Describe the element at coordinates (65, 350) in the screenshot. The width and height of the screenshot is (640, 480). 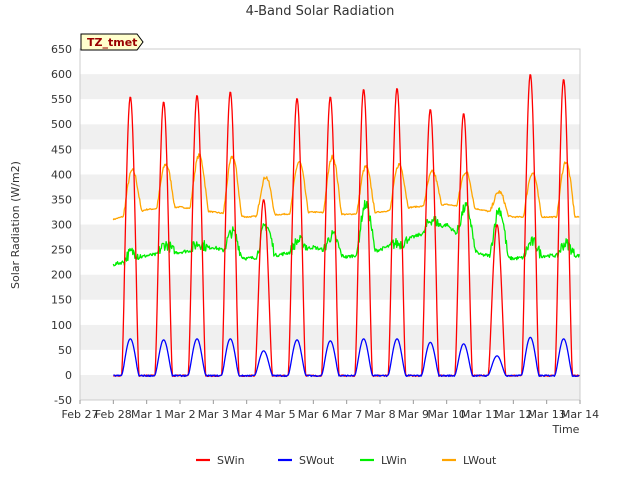
I see `y-tick-label: 50` at that location.